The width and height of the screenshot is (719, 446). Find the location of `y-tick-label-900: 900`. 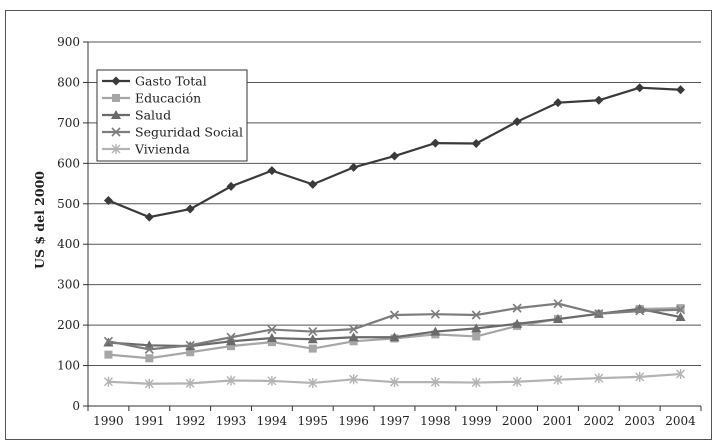

y-tick-label-900: 900 is located at coordinates (68, 42).